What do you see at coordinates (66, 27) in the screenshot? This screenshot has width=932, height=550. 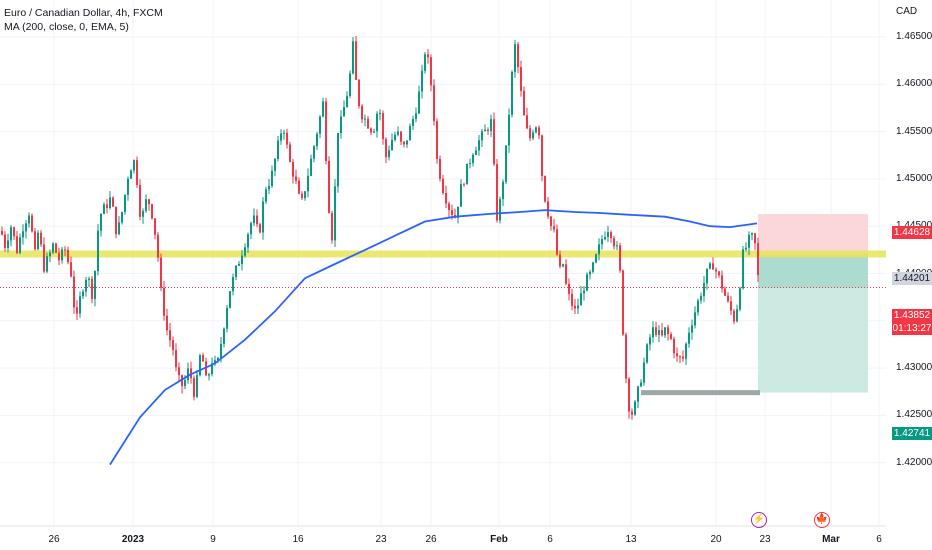 I see `indicator-title: MA (200, close, 0, EMA, 5)` at bounding box center [66, 27].